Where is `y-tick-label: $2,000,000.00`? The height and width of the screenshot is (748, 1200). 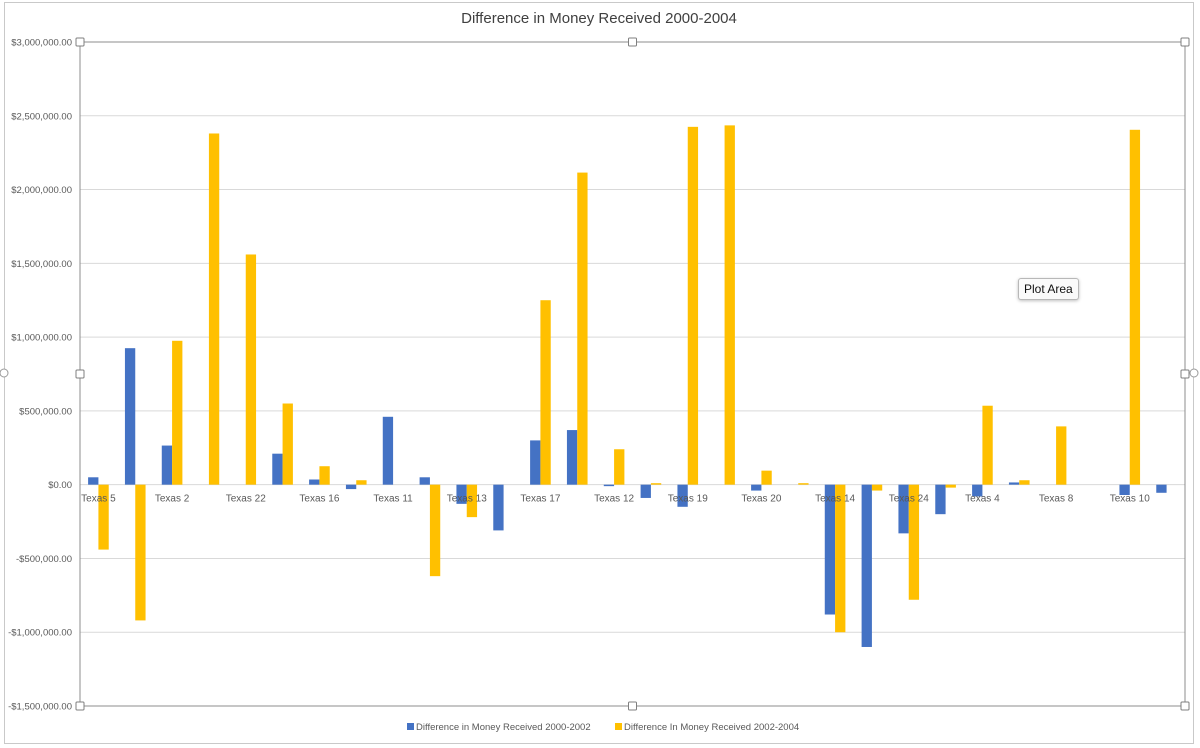
y-tick-label: $2,000,000.00 is located at coordinates (41, 190).